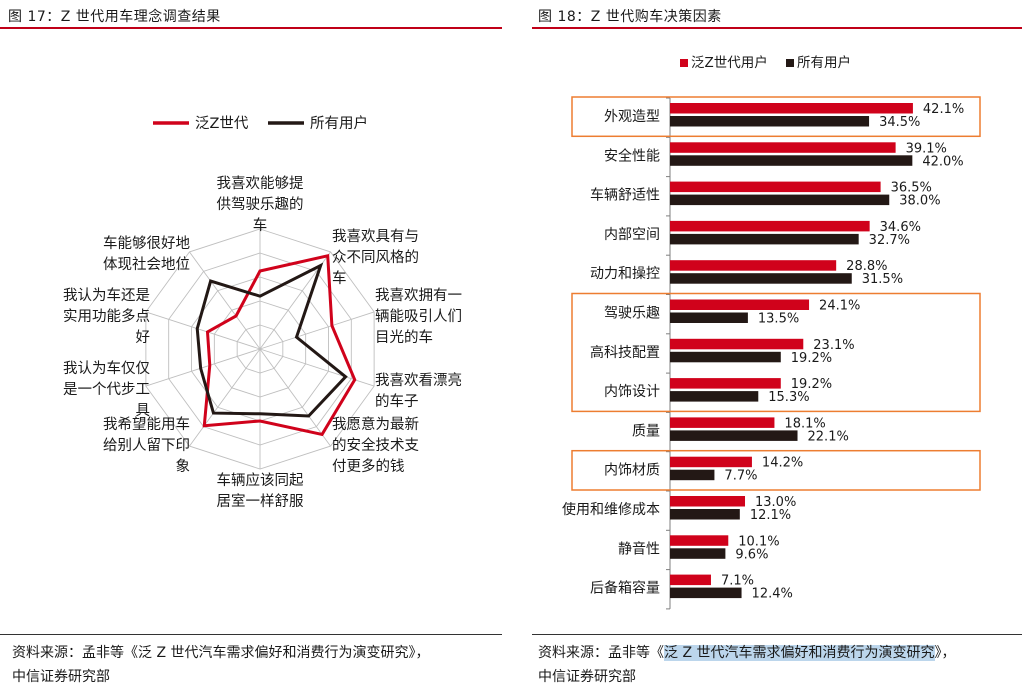 The height and width of the screenshot is (694, 1026). I want to click on value-label: 13.0%, so click(775, 502).